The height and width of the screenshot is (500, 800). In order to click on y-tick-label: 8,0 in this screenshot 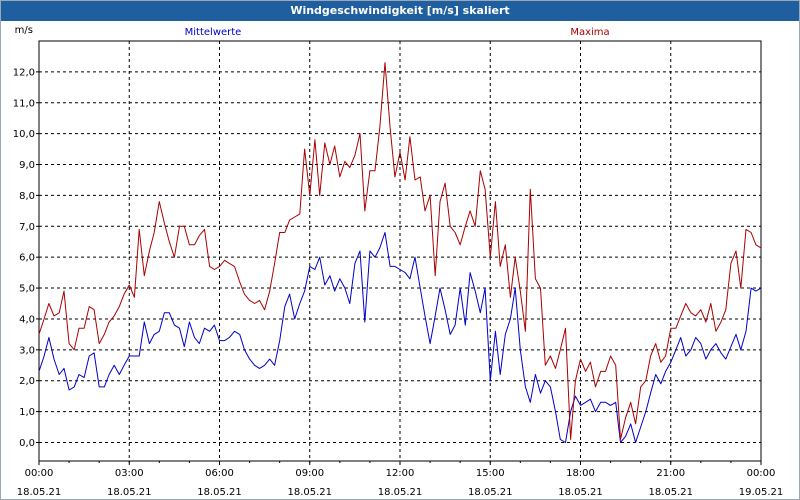, I will do `click(27, 196)`.